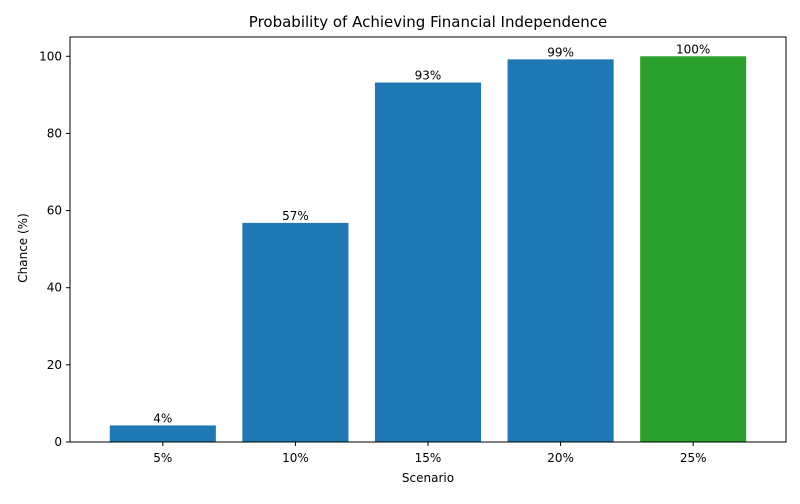 The height and width of the screenshot is (504, 800). I want to click on y-tick-label-4: 80, so click(54, 133).